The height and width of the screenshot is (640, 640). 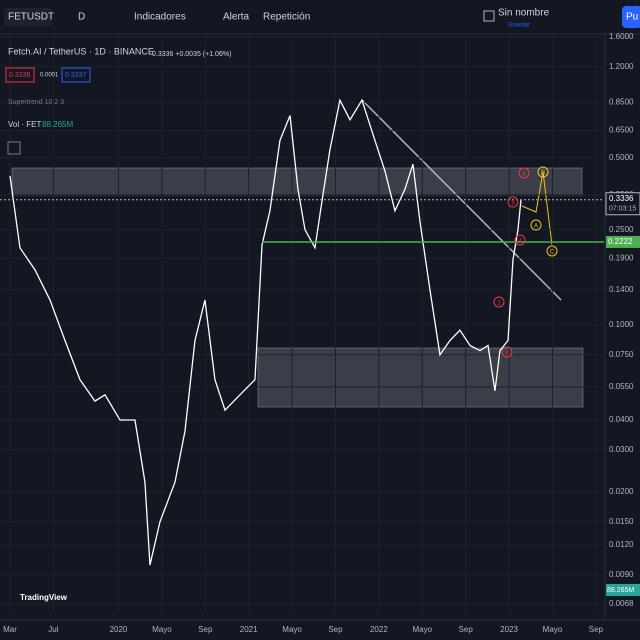 What do you see at coordinates (160, 17) in the screenshot?
I see `indicators-button: Indicadores` at bounding box center [160, 17].